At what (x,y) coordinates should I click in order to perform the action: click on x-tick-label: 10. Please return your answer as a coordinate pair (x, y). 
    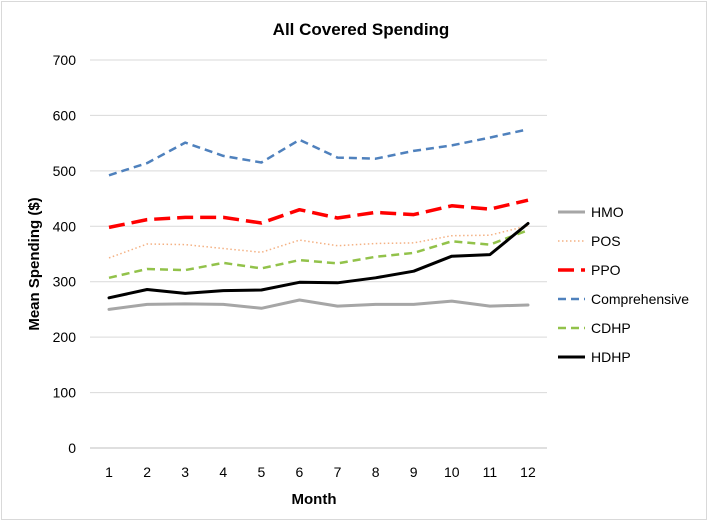
    Looking at the image, I should click on (452, 472).